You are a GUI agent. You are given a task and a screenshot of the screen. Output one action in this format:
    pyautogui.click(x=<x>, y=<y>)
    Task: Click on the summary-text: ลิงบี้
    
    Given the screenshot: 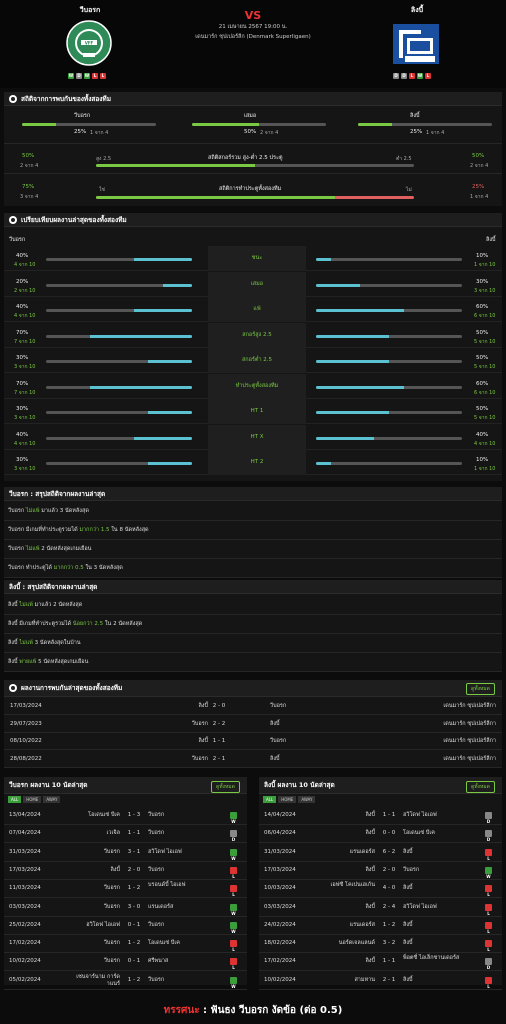 What is the action you would take?
    pyautogui.click(x=14, y=605)
    